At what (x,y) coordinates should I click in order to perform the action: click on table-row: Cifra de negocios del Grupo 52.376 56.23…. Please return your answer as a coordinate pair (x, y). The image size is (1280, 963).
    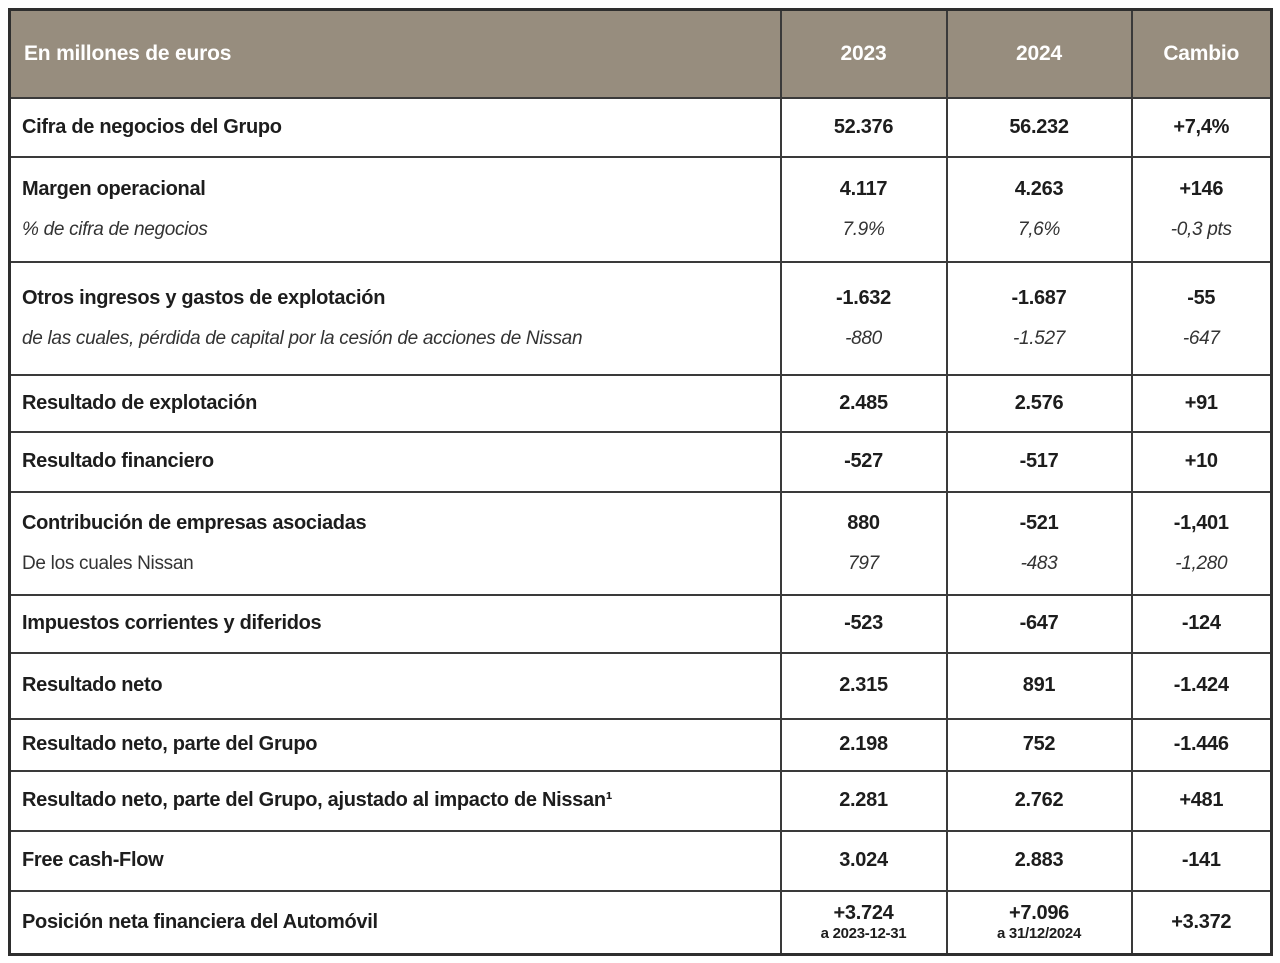
    Looking at the image, I should click on (640, 127).